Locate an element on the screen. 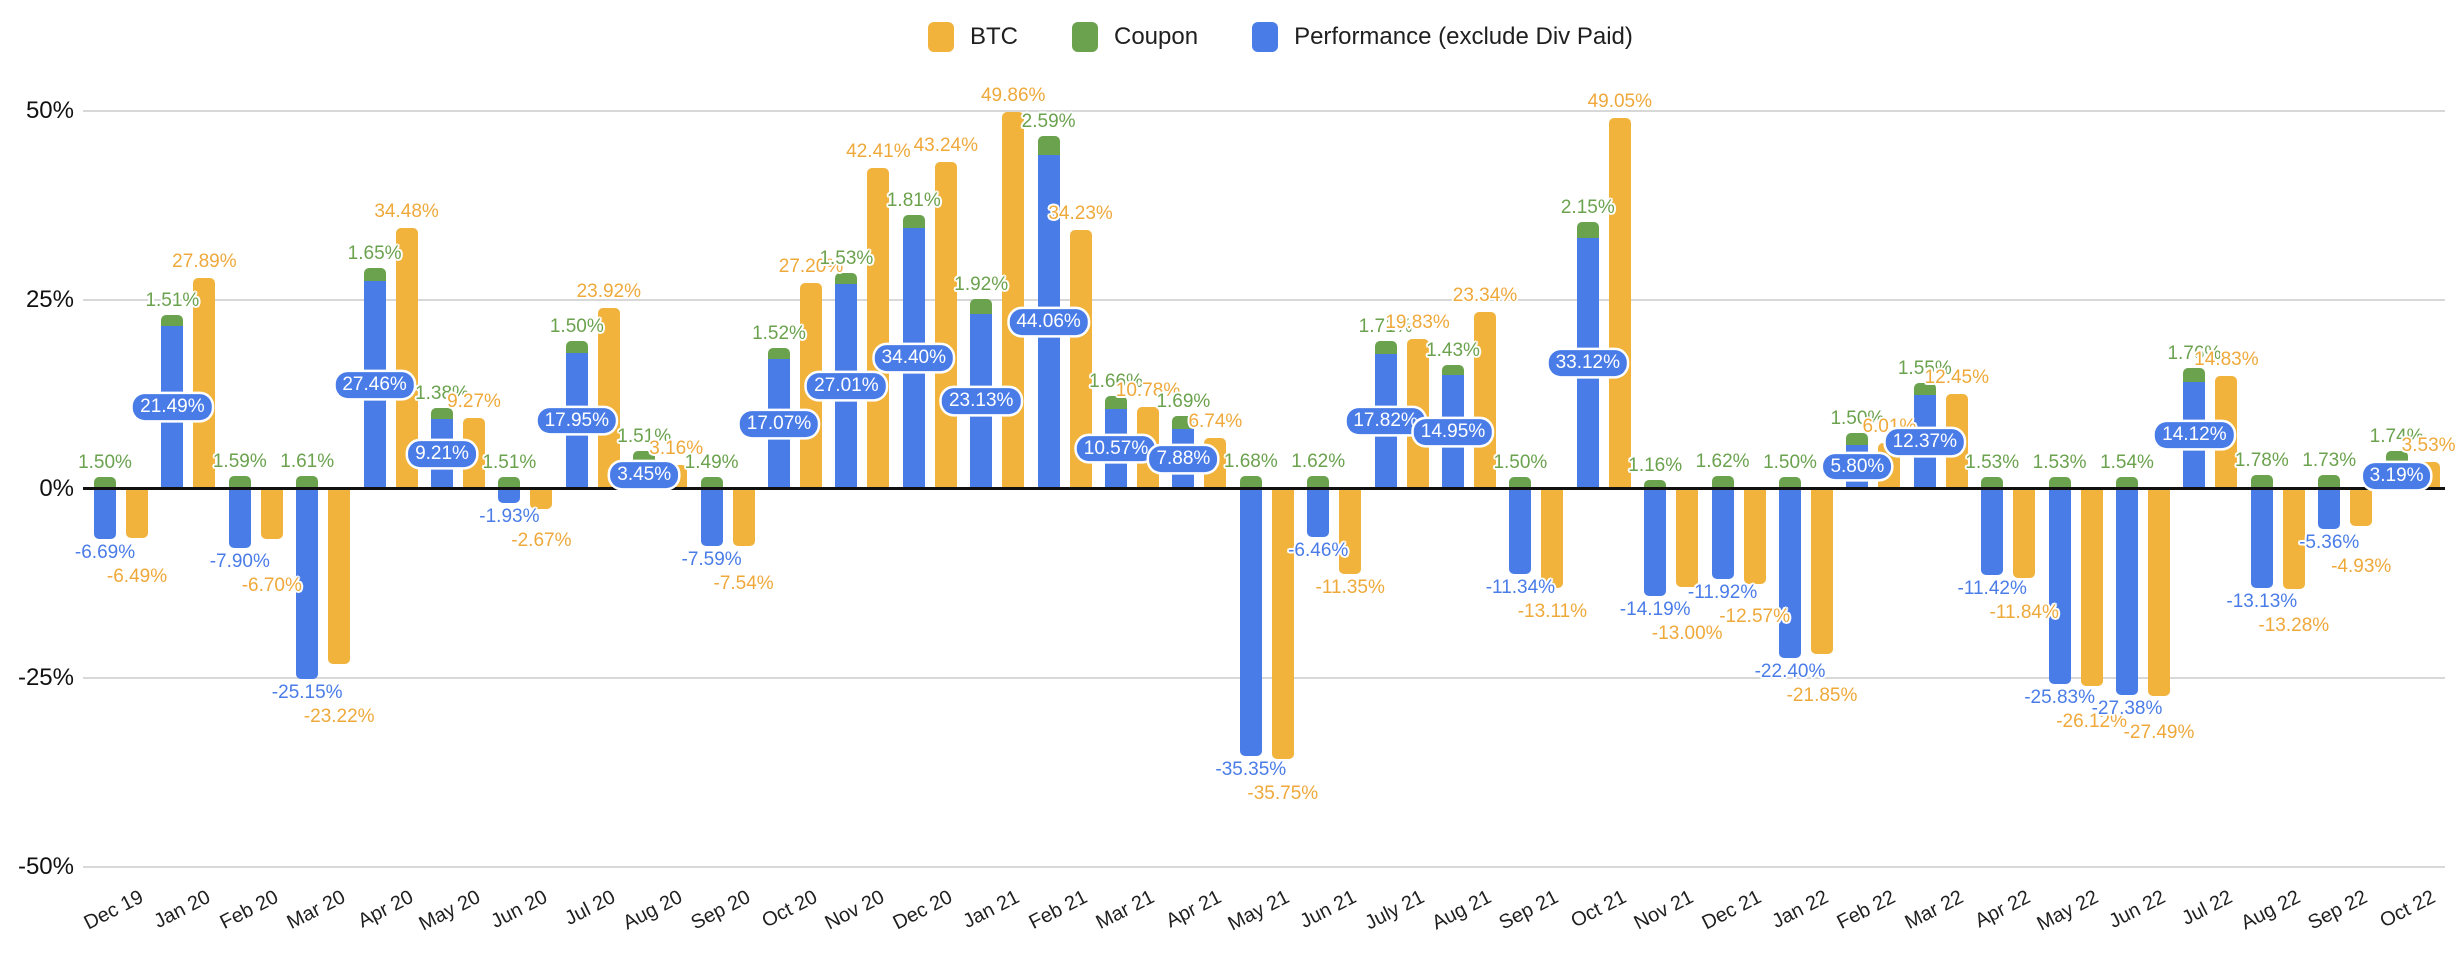 The image size is (2460, 958). data-label-performance: -11.92% is located at coordinates (1722, 592).